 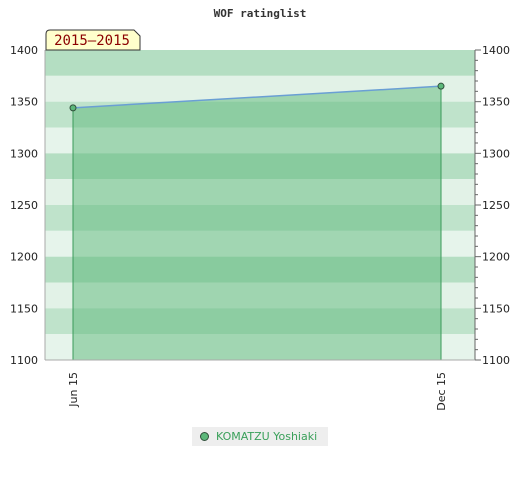 I want to click on y-tick-label-left: 1200, so click(x=24, y=257).